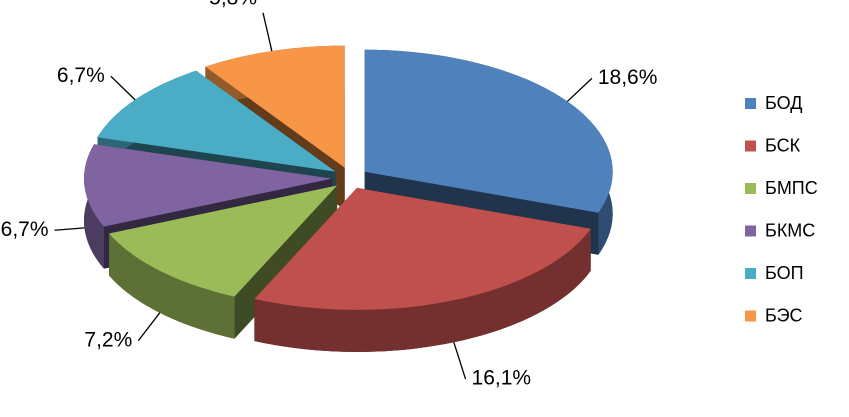 The height and width of the screenshot is (417, 849). Describe the element at coordinates (784, 273) in the screenshot. I see `legend-label: БОП` at that location.